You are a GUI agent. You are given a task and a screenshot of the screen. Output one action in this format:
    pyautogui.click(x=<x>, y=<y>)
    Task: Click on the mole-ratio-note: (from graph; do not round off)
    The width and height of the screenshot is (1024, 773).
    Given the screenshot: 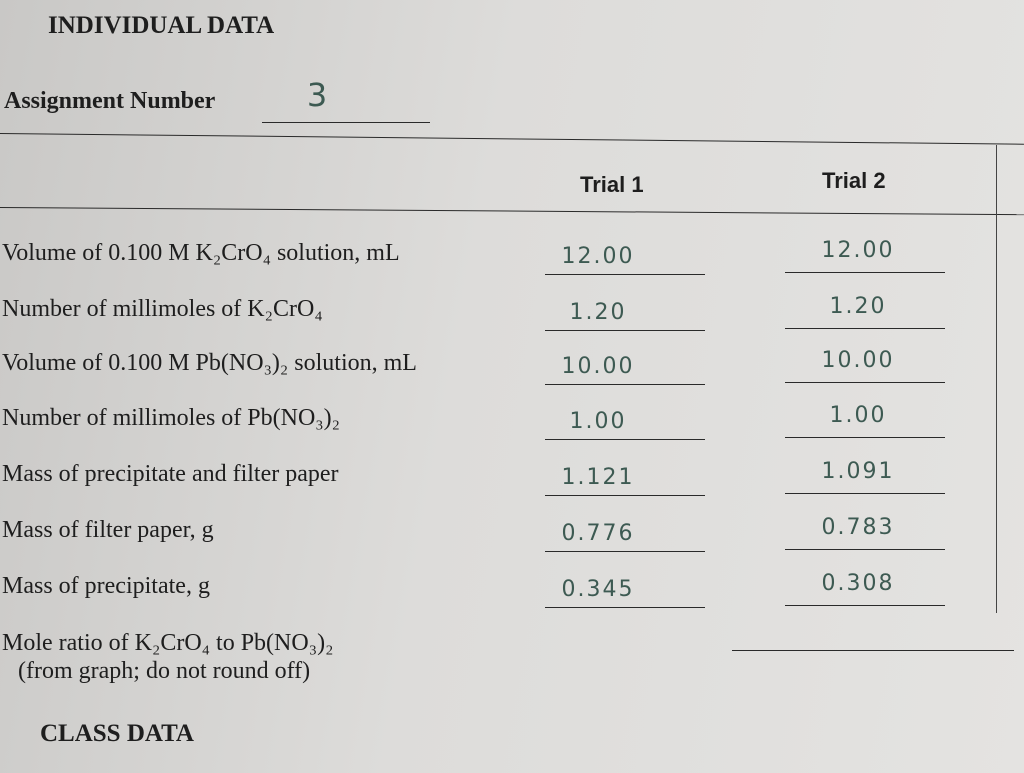 What is the action you would take?
    pyautogui.click(x=164, y=671)
    